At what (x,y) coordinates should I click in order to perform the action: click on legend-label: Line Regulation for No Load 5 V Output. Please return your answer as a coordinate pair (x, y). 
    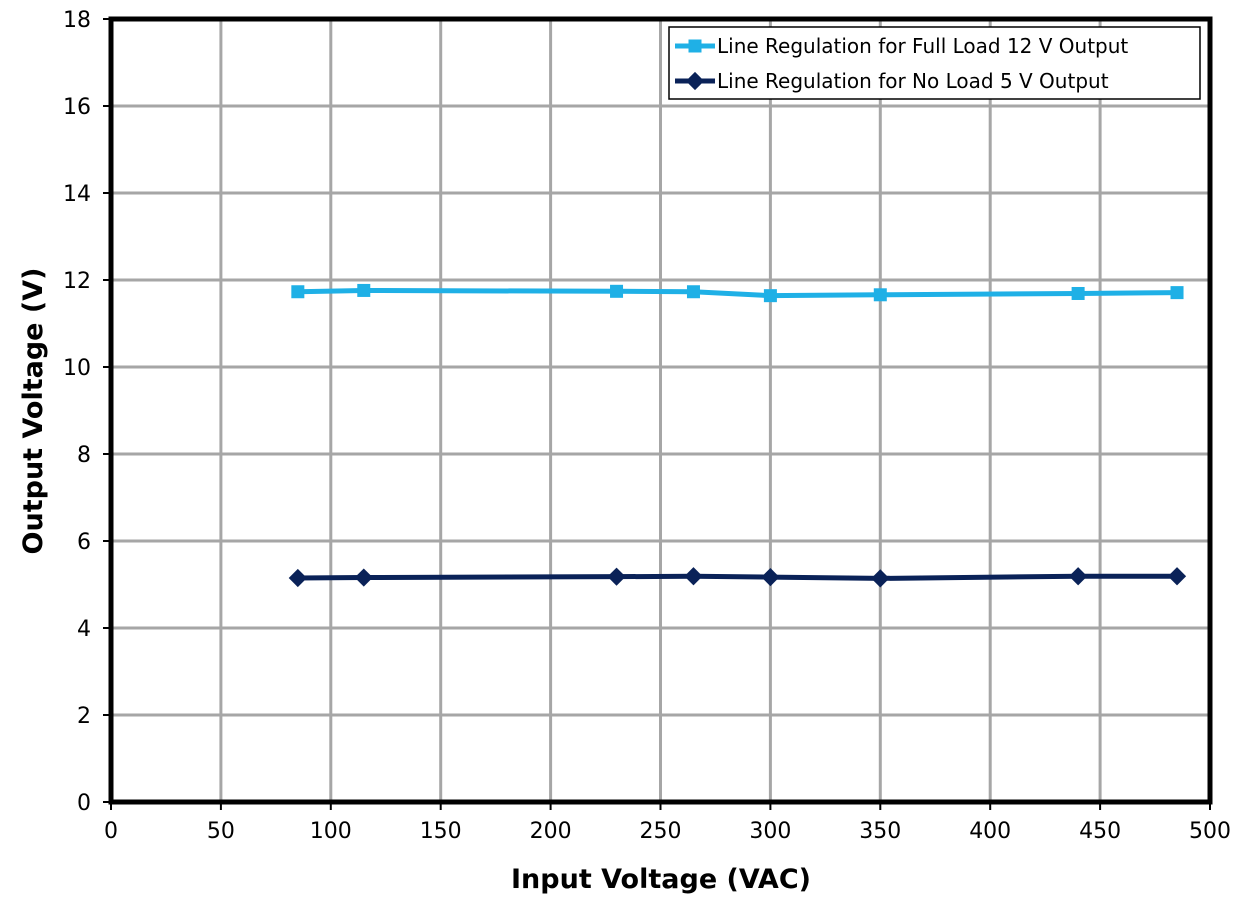
    Looking at the image, I should click on (913, 81).